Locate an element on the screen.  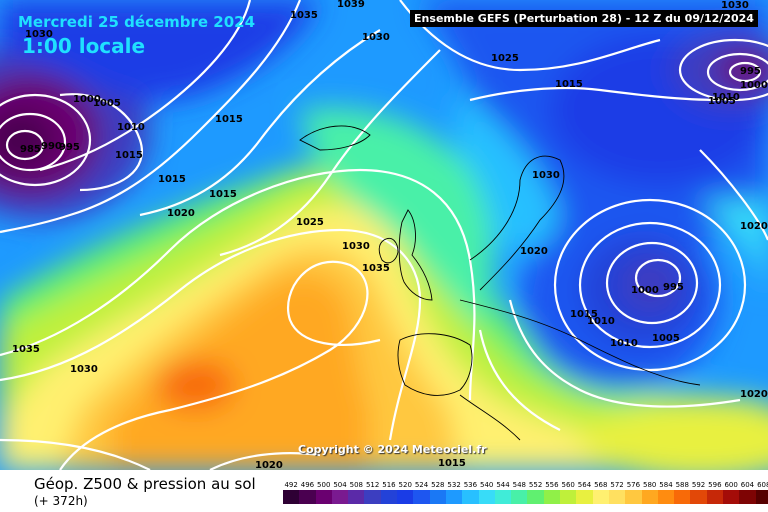
legend-label: 528 is located at coordinates (438, 485).